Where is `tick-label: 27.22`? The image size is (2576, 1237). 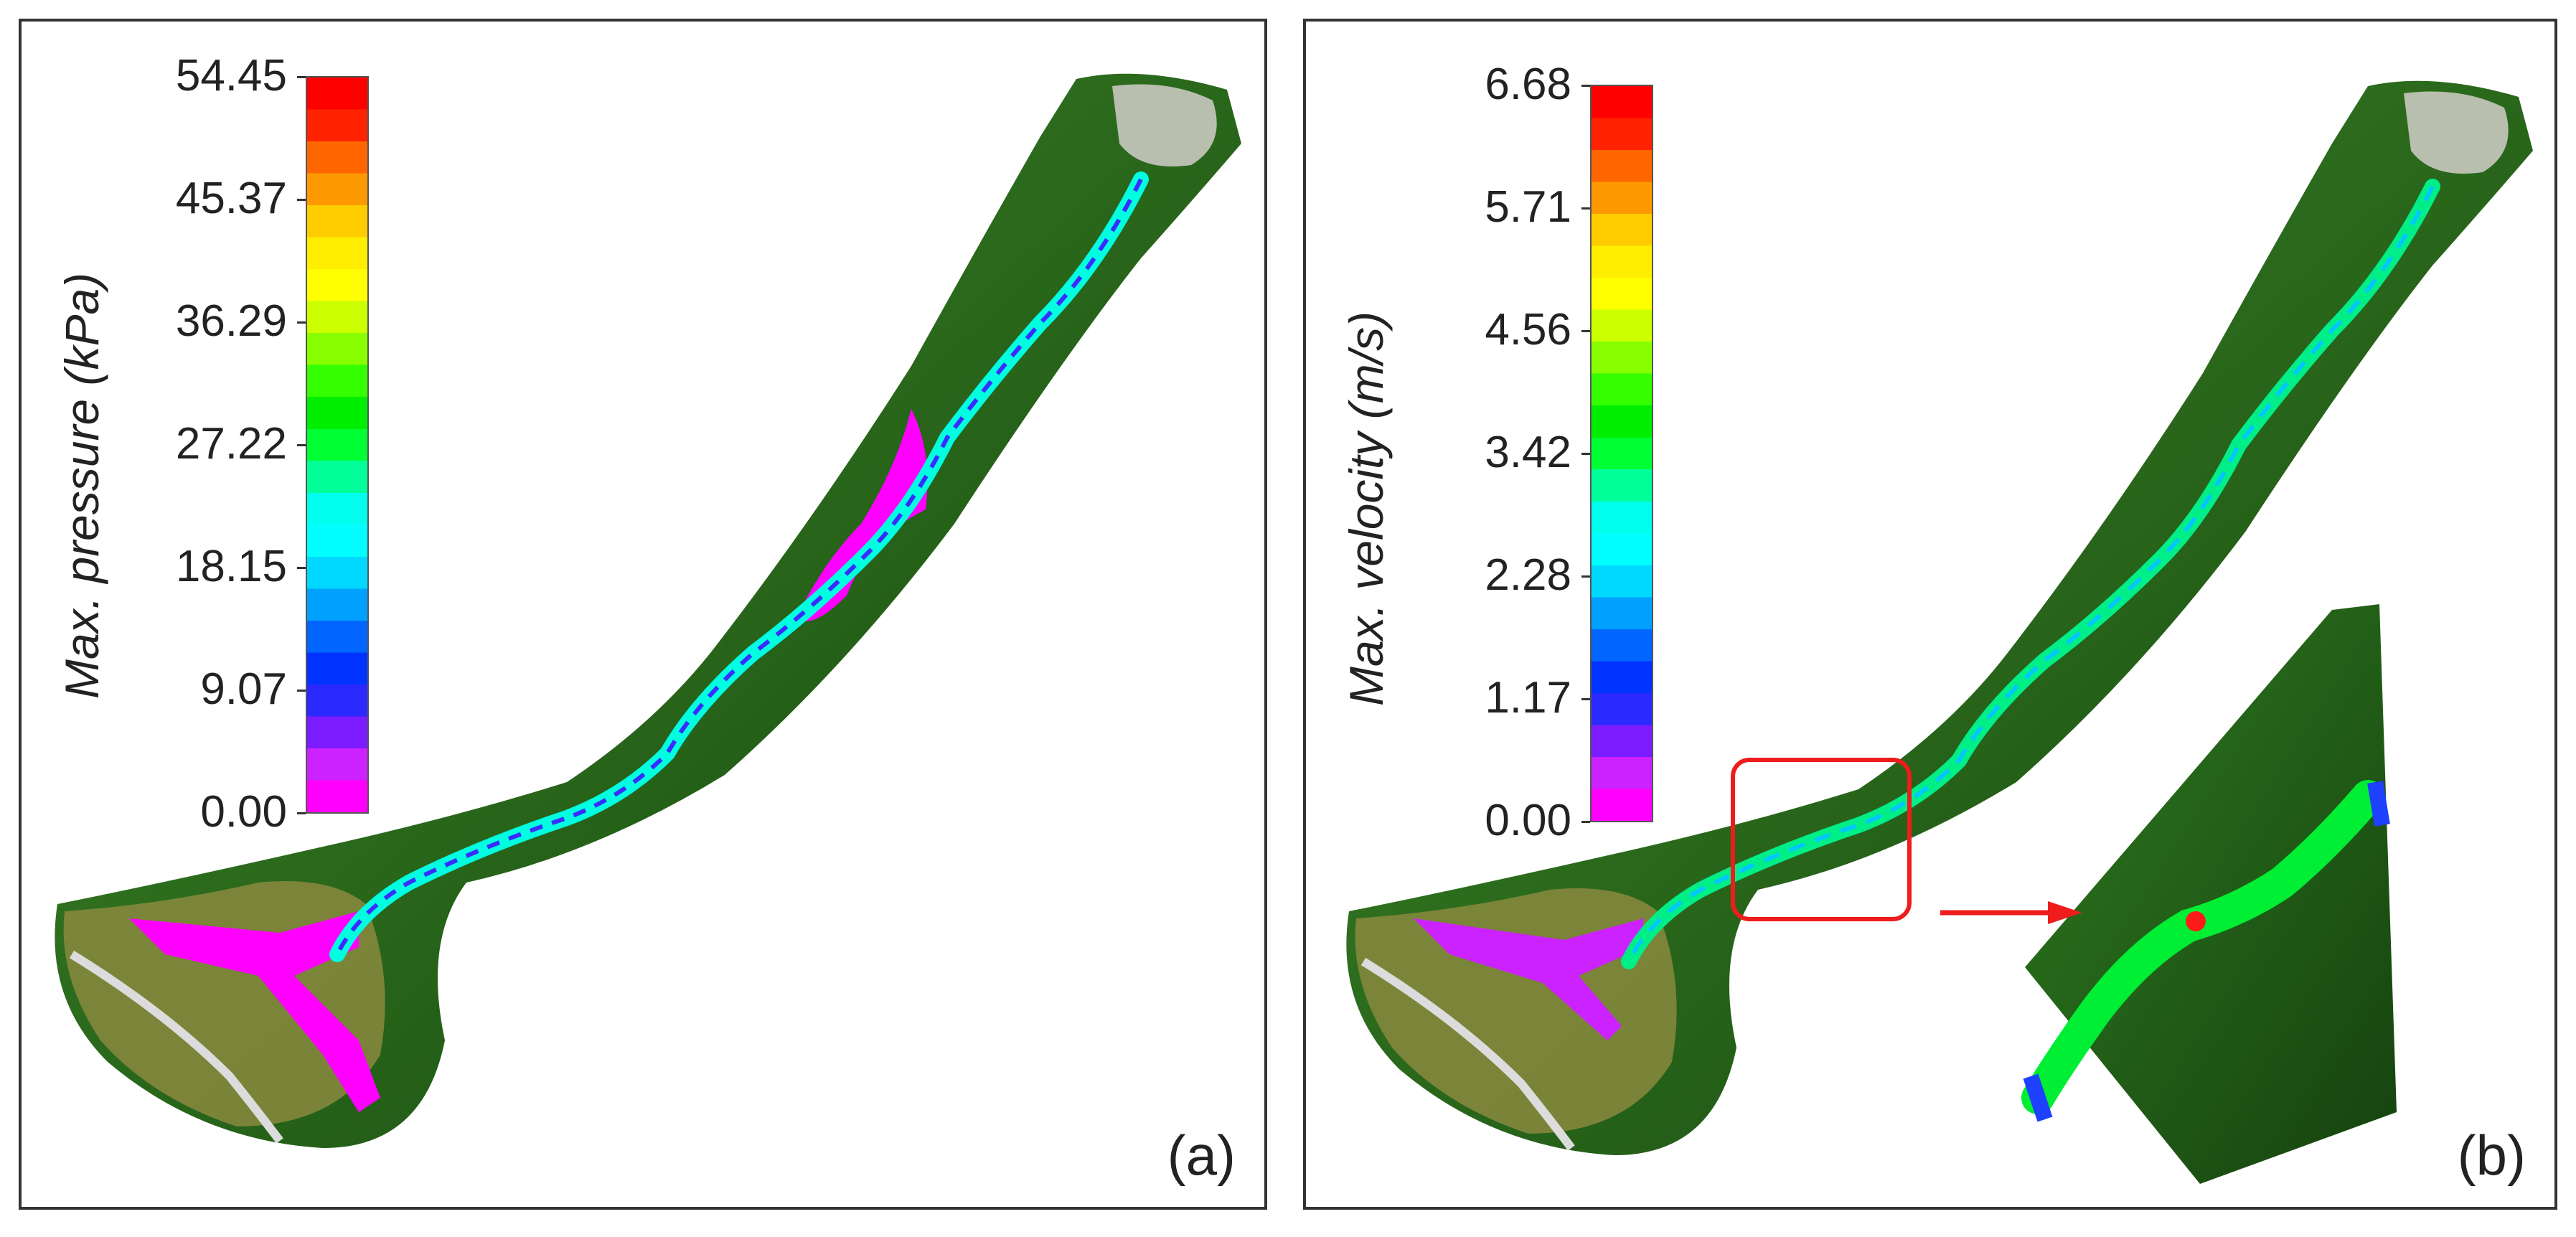
tick-label: 27.22 is located at coordinates (231, 444).